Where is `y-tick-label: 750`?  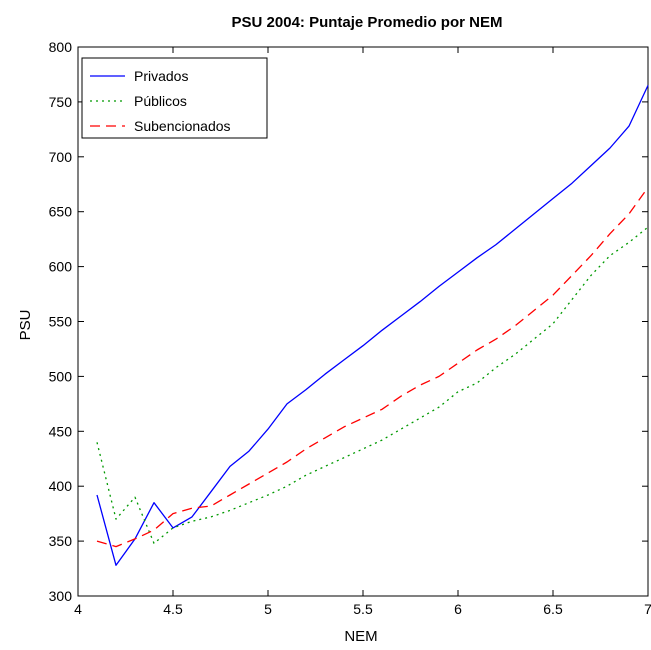
y-tick-label: 750 is located at coordinates (61, 102).